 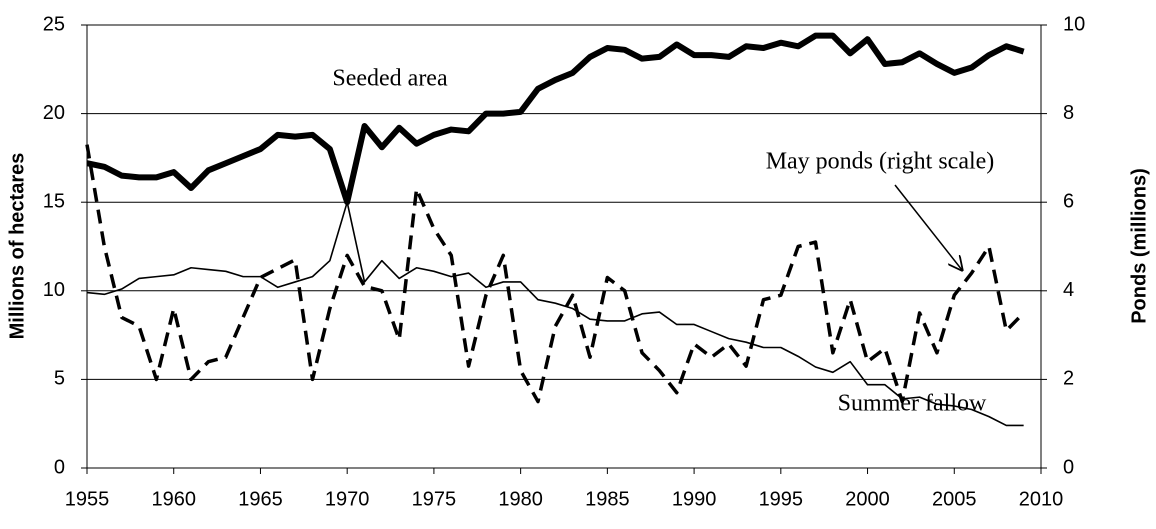 What do you see at coordinates (54, 201) in the screenshot?
I see `y-tick-label: 15` at bounding box center [54, 201].